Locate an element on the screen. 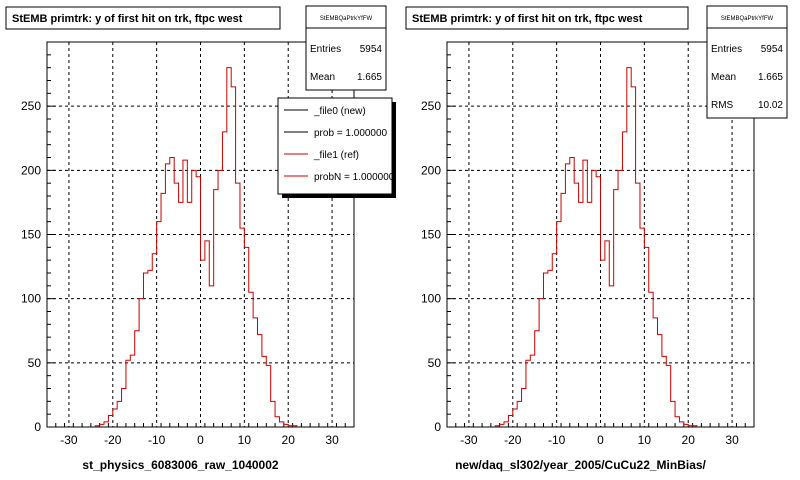  legend-label: probN = 1.000000 is located at coordinates (354, 177).